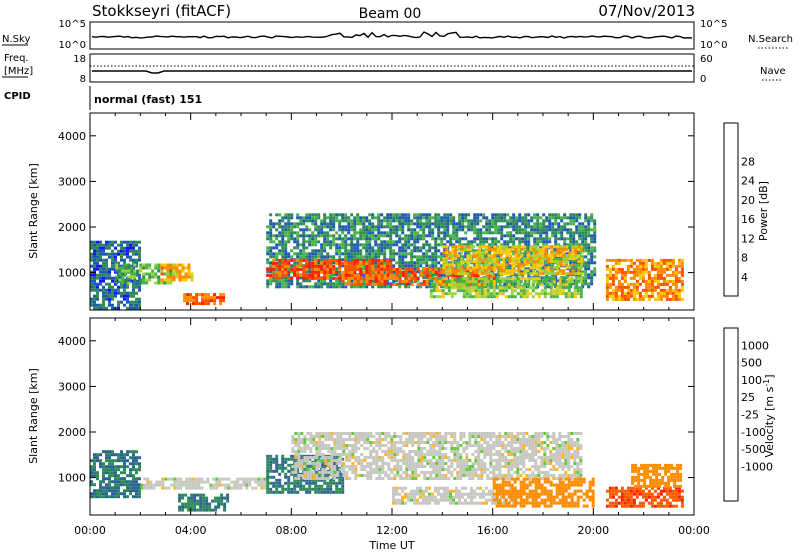 The image size is (800, 554). What do you see at coordinates (392, 35) in the screenshot?
I see `noise-panel-frame` at bounding box center [392, 35].